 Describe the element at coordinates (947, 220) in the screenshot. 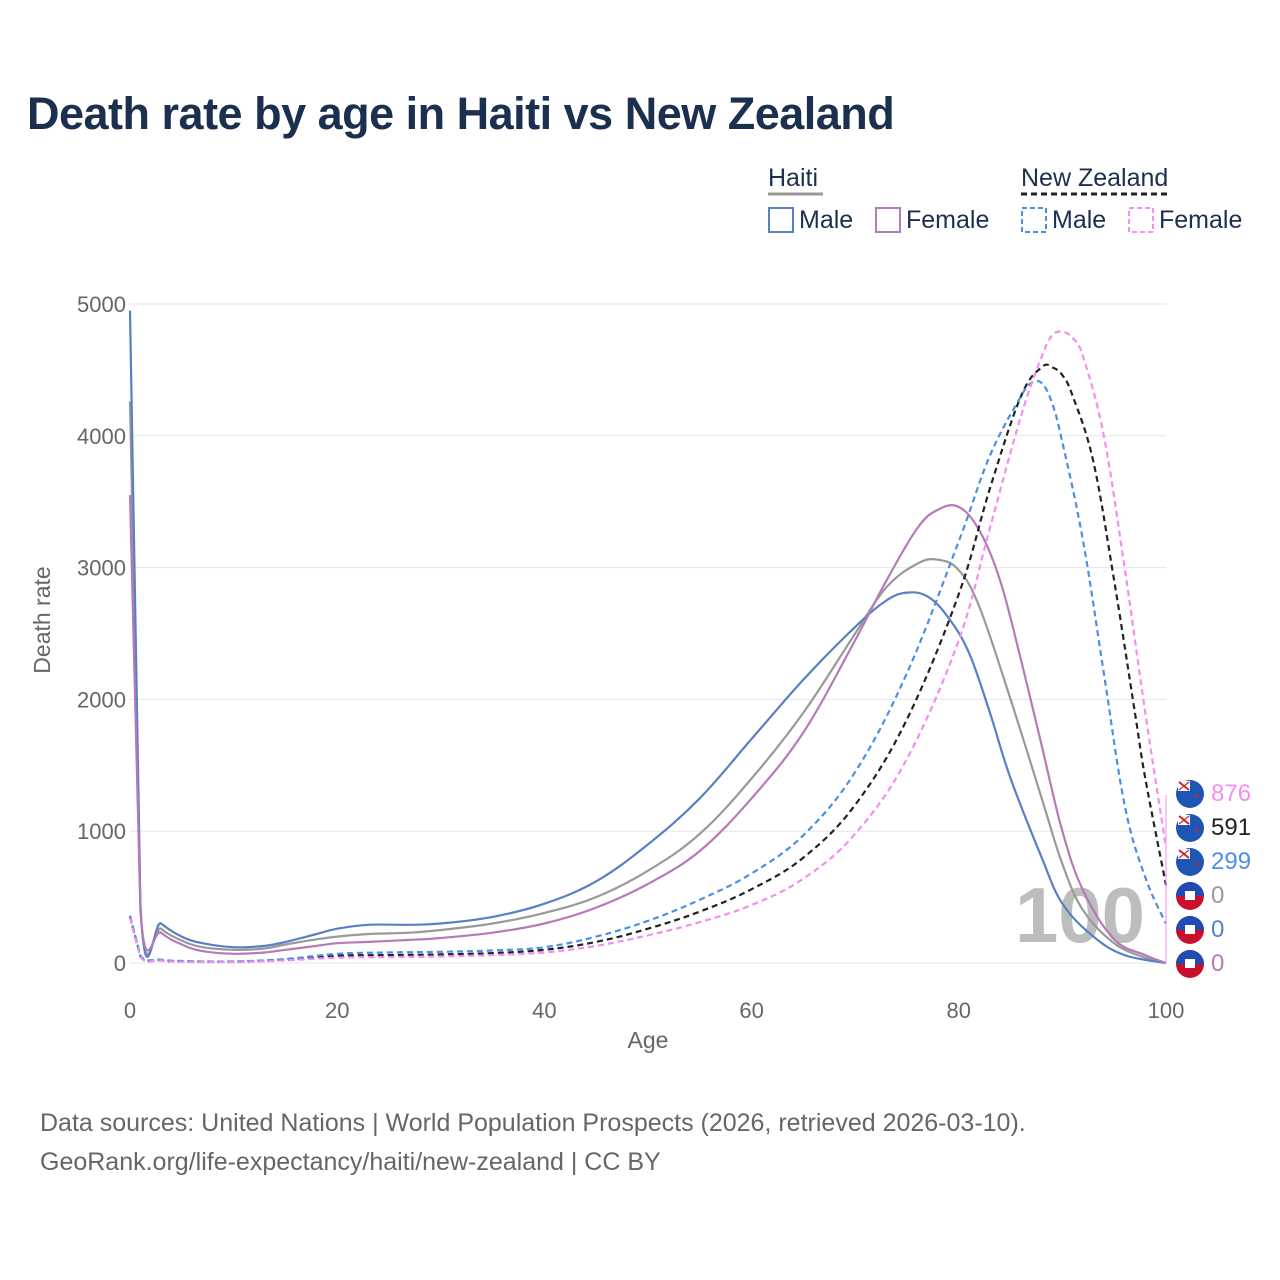

I see `legend-label-haiti-female: Female` at that location.